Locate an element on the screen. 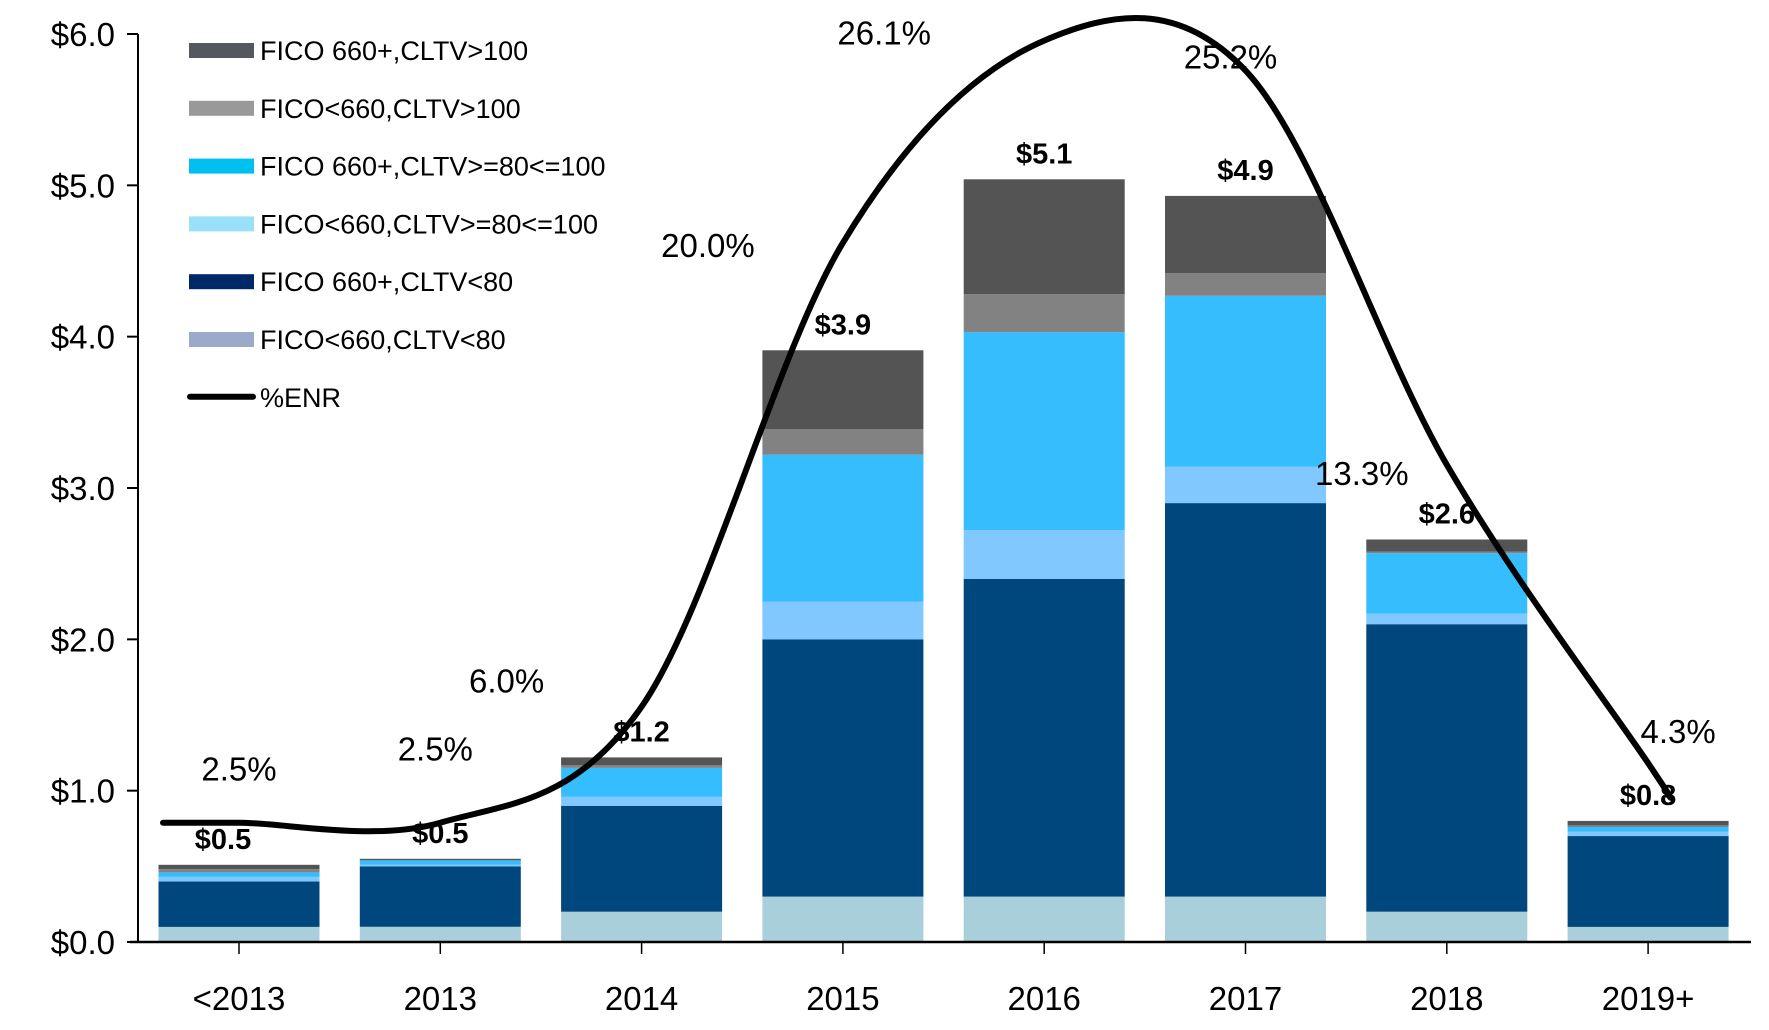 This screenshot has width=1769, height=1030. y-tick-label: $0.0 is located at coordinates (83, 942).